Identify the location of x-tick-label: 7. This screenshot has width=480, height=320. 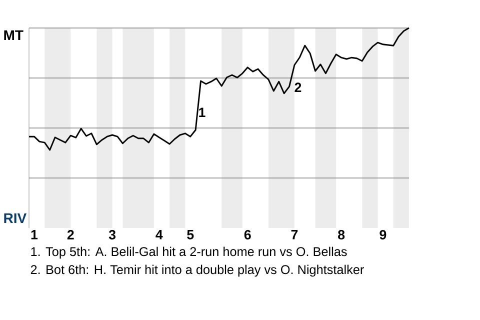
(294, 235).